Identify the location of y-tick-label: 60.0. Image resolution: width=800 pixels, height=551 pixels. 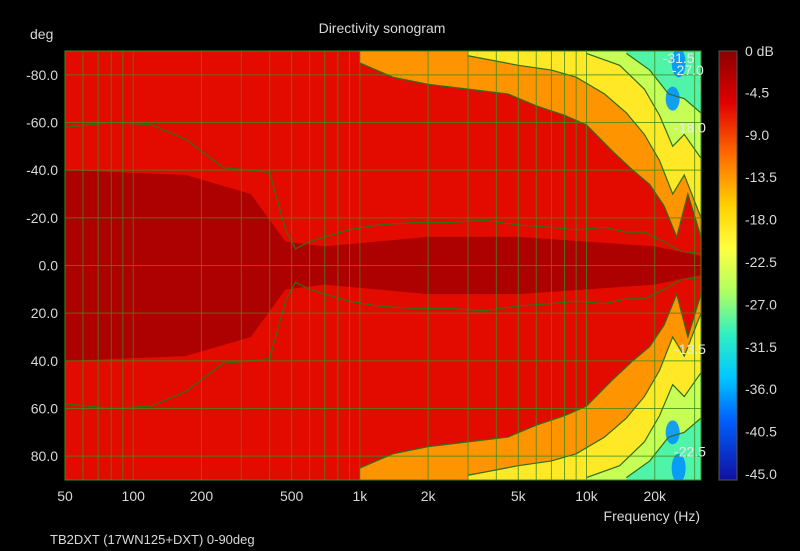
(44, 409).